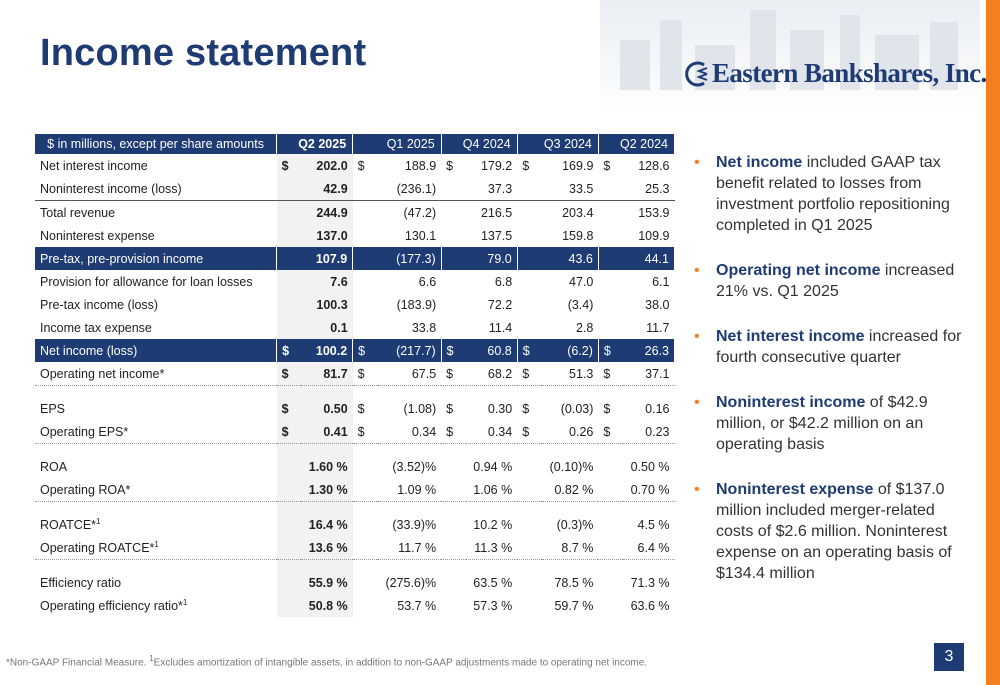 This screenshot has height=685, width=1000. I want to click on row-label: Noninterest expense, so click(156, 235).